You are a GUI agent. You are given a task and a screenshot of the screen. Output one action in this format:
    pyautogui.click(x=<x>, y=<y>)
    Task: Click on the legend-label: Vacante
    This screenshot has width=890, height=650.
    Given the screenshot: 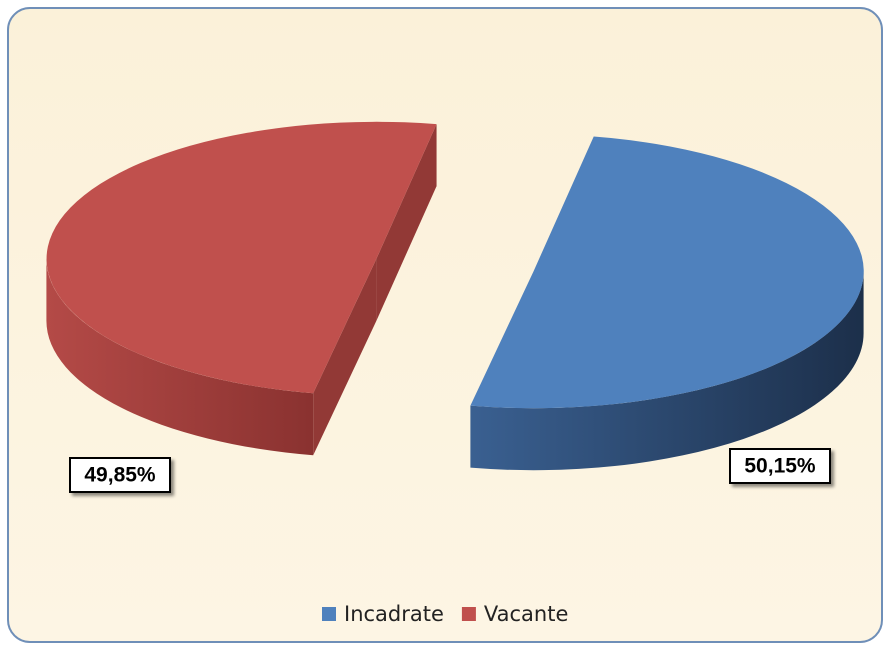 What is the action you would take?
    pyautogui.click(x=526, y=614)
    